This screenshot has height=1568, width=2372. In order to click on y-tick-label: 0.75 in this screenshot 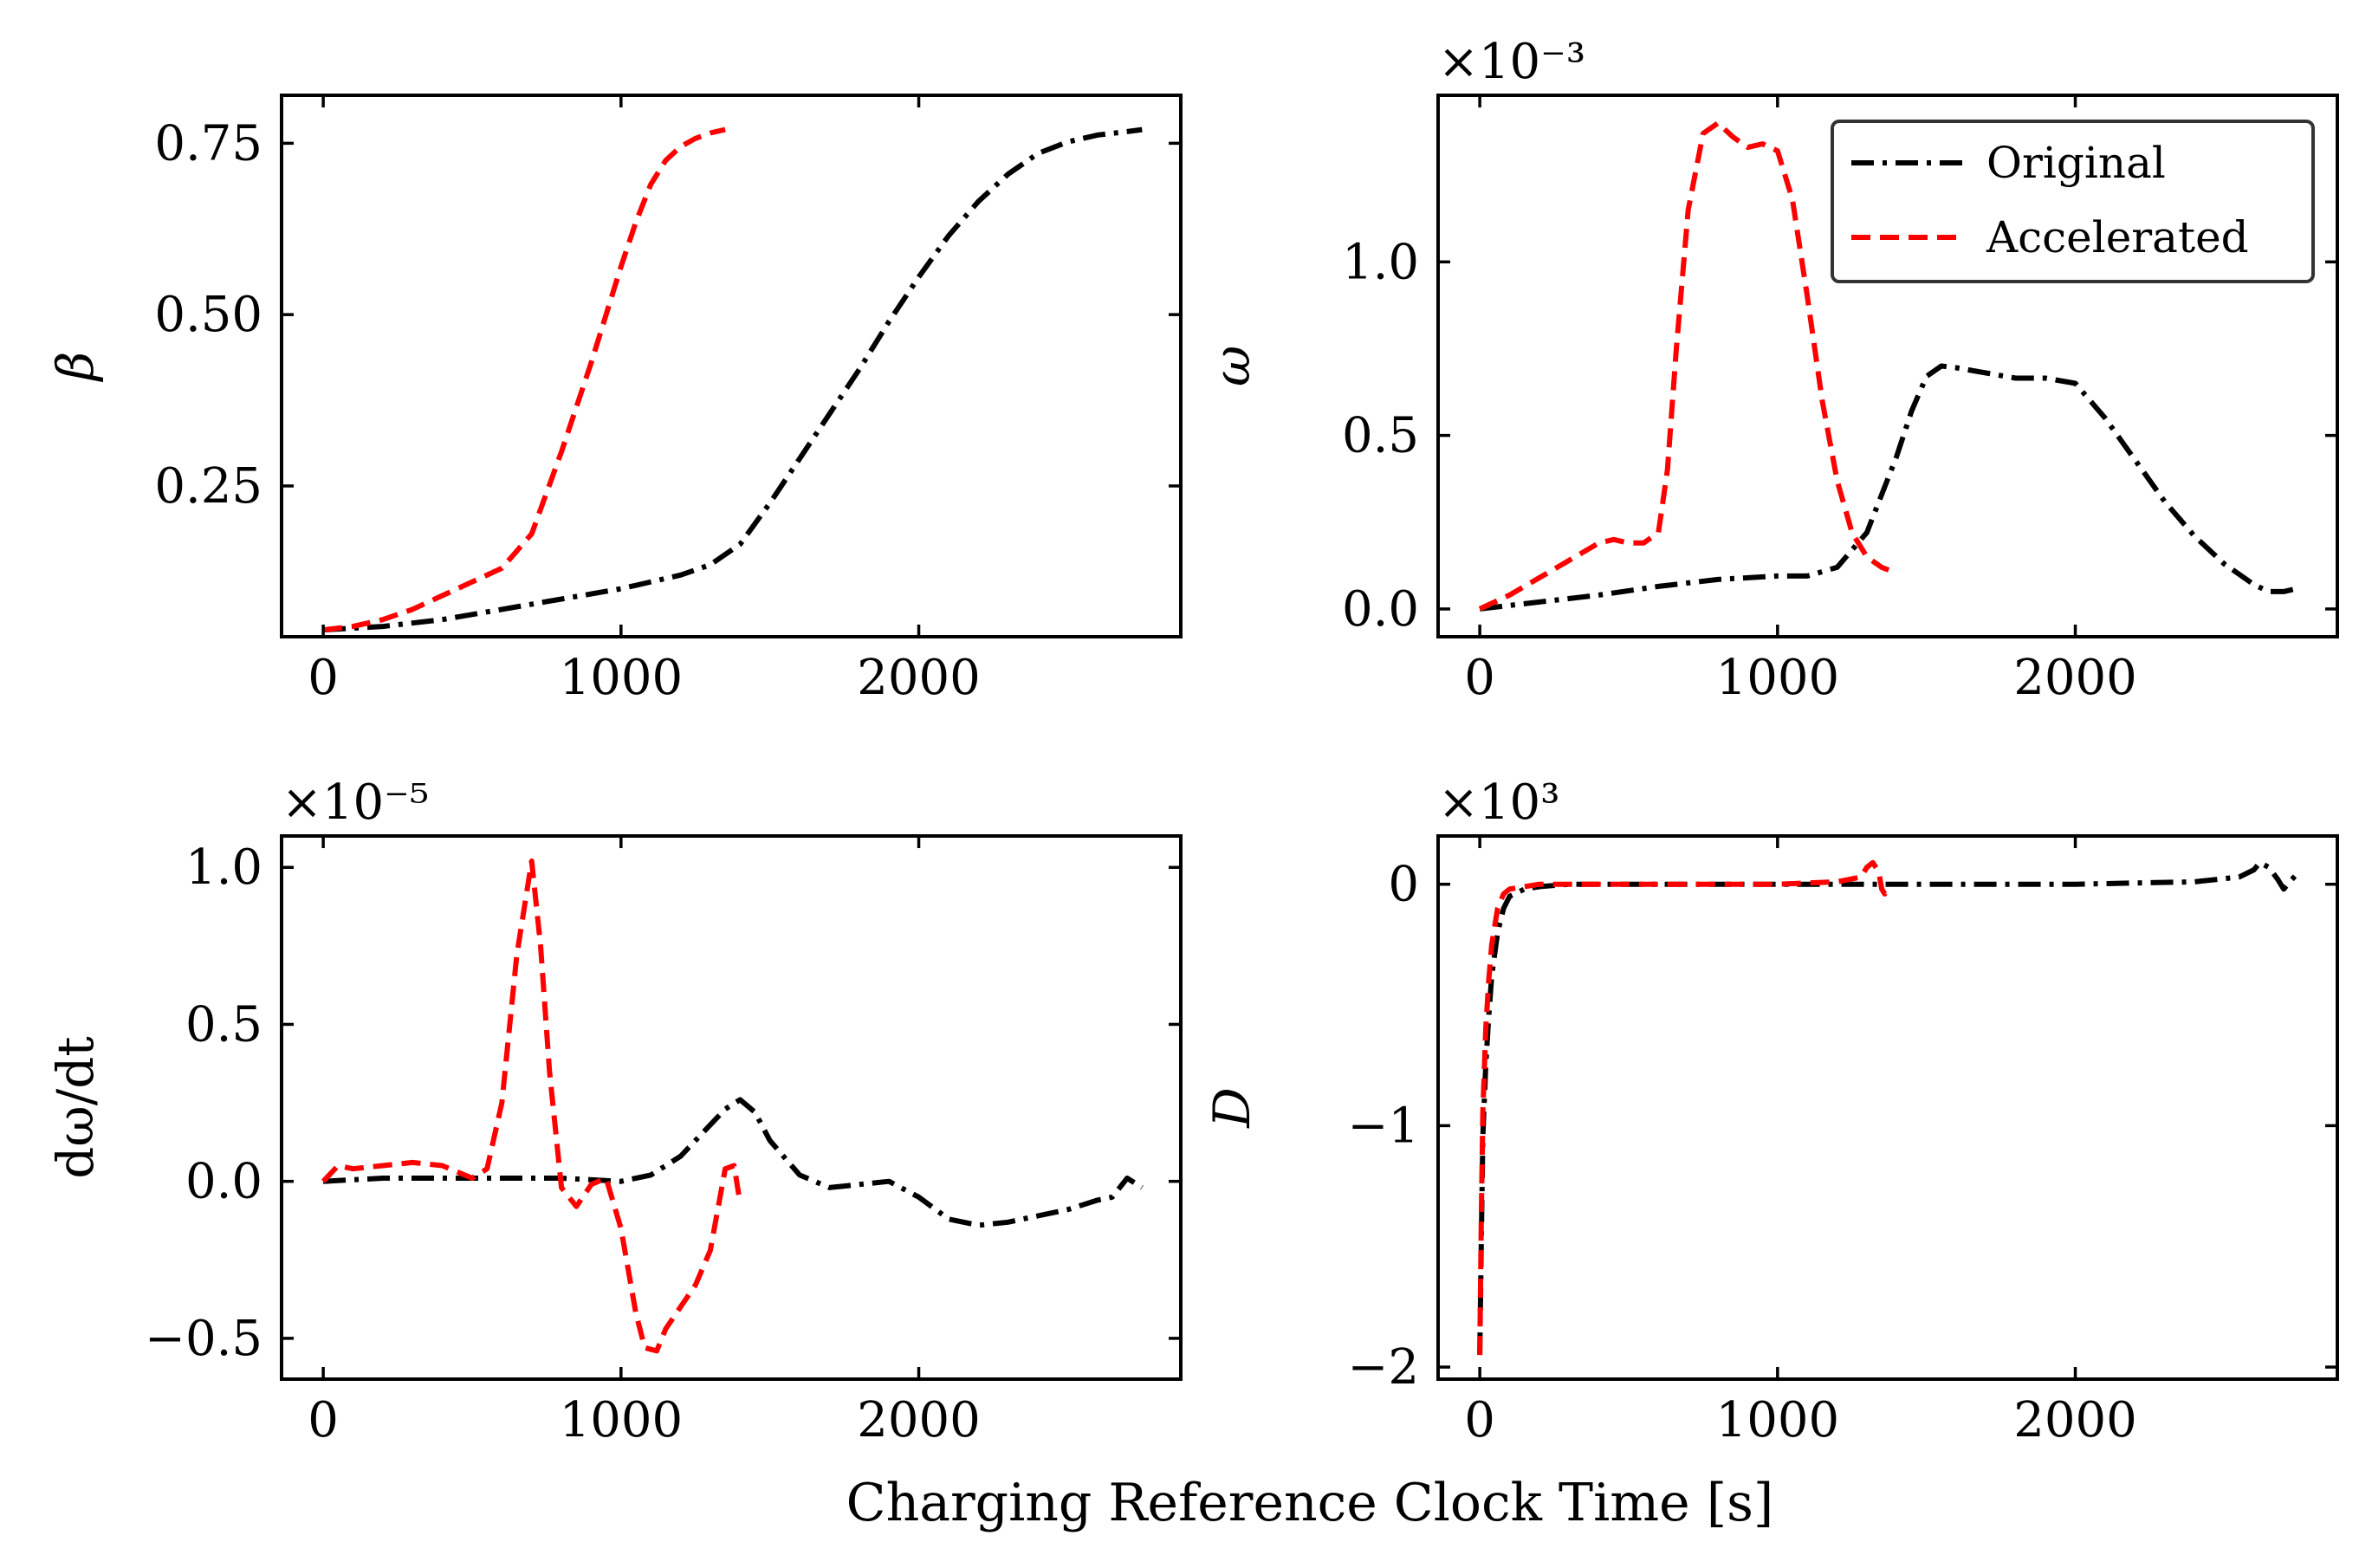, I will do `click(208, 143)`.